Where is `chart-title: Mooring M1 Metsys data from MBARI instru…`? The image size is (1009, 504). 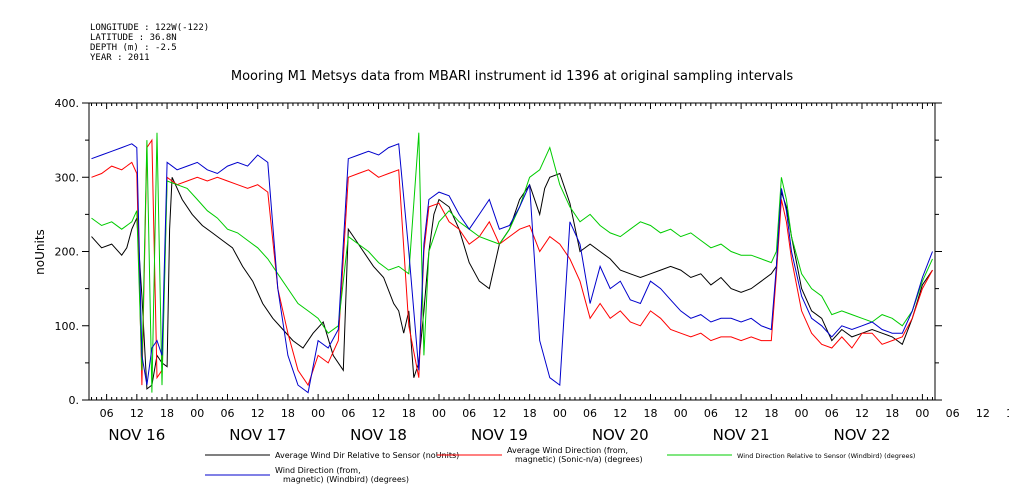
chart-title: Mooring M1 Metsys data from MBARI instru… is located at coordinates (512, 76).